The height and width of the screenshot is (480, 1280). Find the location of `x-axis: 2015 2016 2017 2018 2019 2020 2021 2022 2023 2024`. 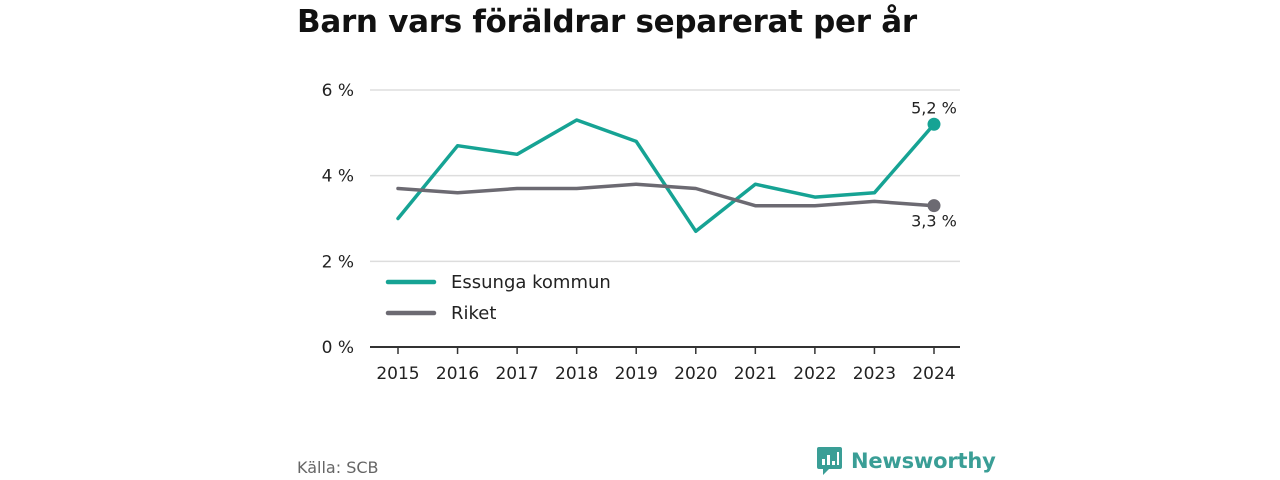

x-axis: 2015 2016 2017 2018 2019 2020 2021 2022 2023 2024 is located at coordinates (665, 365).